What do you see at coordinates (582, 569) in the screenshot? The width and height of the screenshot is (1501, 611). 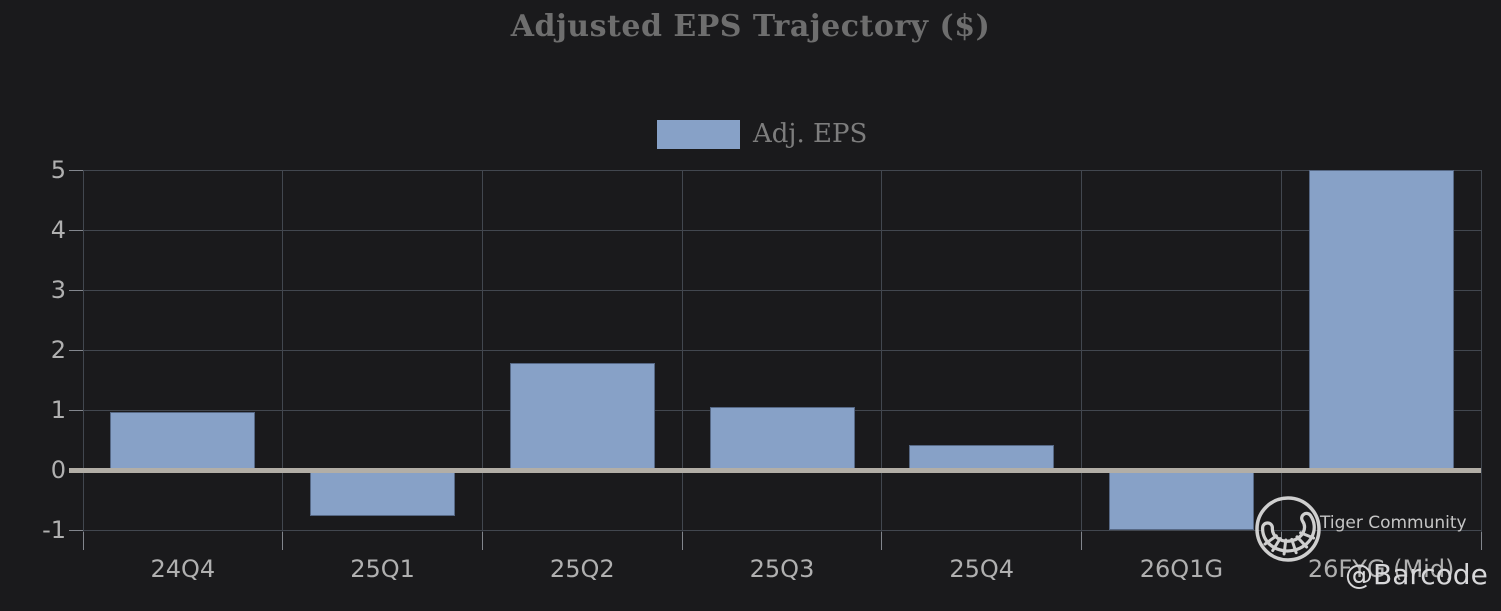 I see `x-axis-label: 25Q2` at bounding box center [582, 569].